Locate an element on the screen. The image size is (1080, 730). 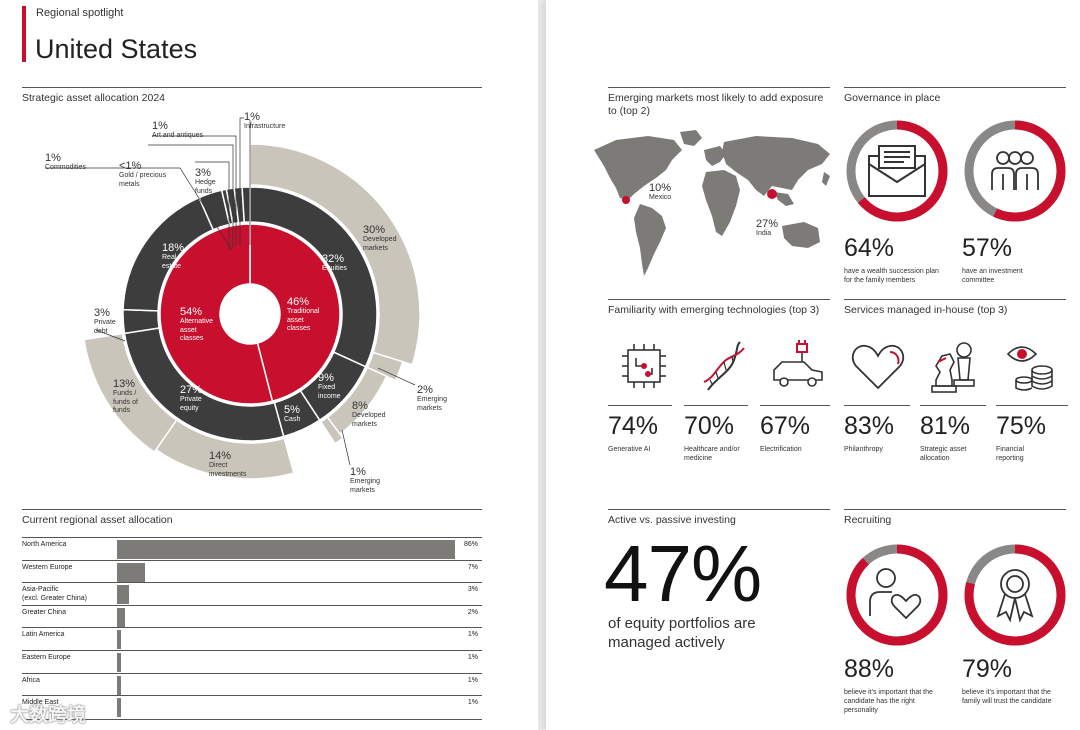
row-value: 7% is located at coordinates (472, 567).